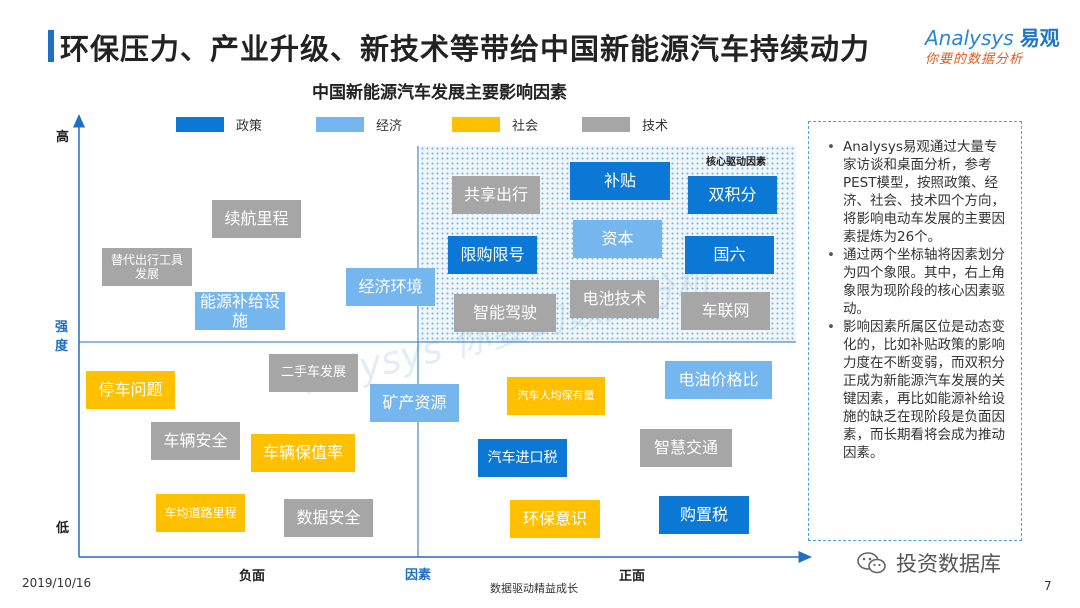  I want to click on analysys-logo: Analysys 易观 你要的数据分析, so click(995, 47).